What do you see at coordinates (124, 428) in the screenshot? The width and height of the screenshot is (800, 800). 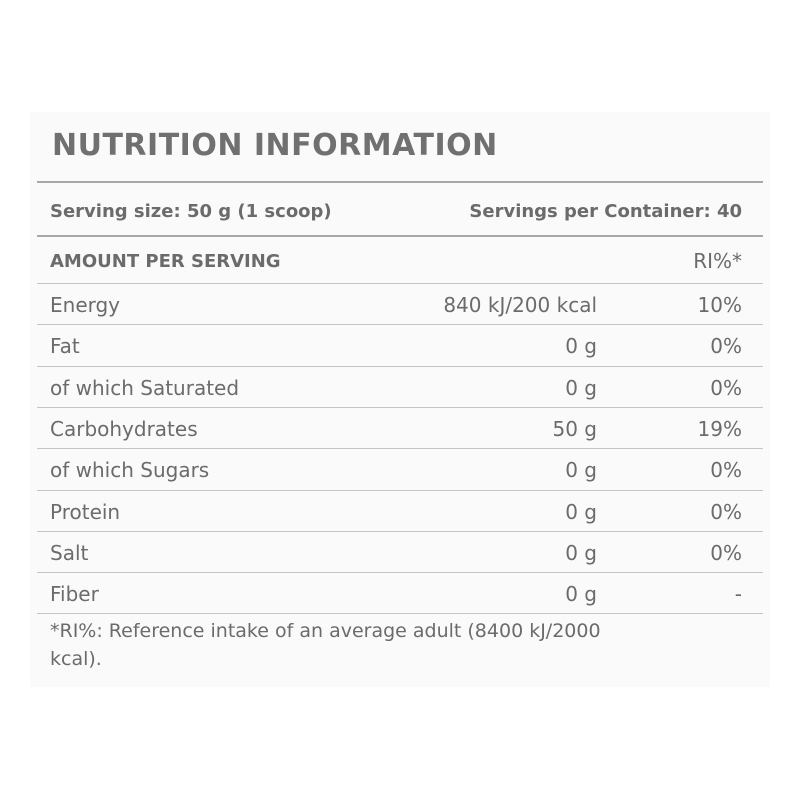 I see `cell: Carbohydrates` at bounding box center [124, 428].